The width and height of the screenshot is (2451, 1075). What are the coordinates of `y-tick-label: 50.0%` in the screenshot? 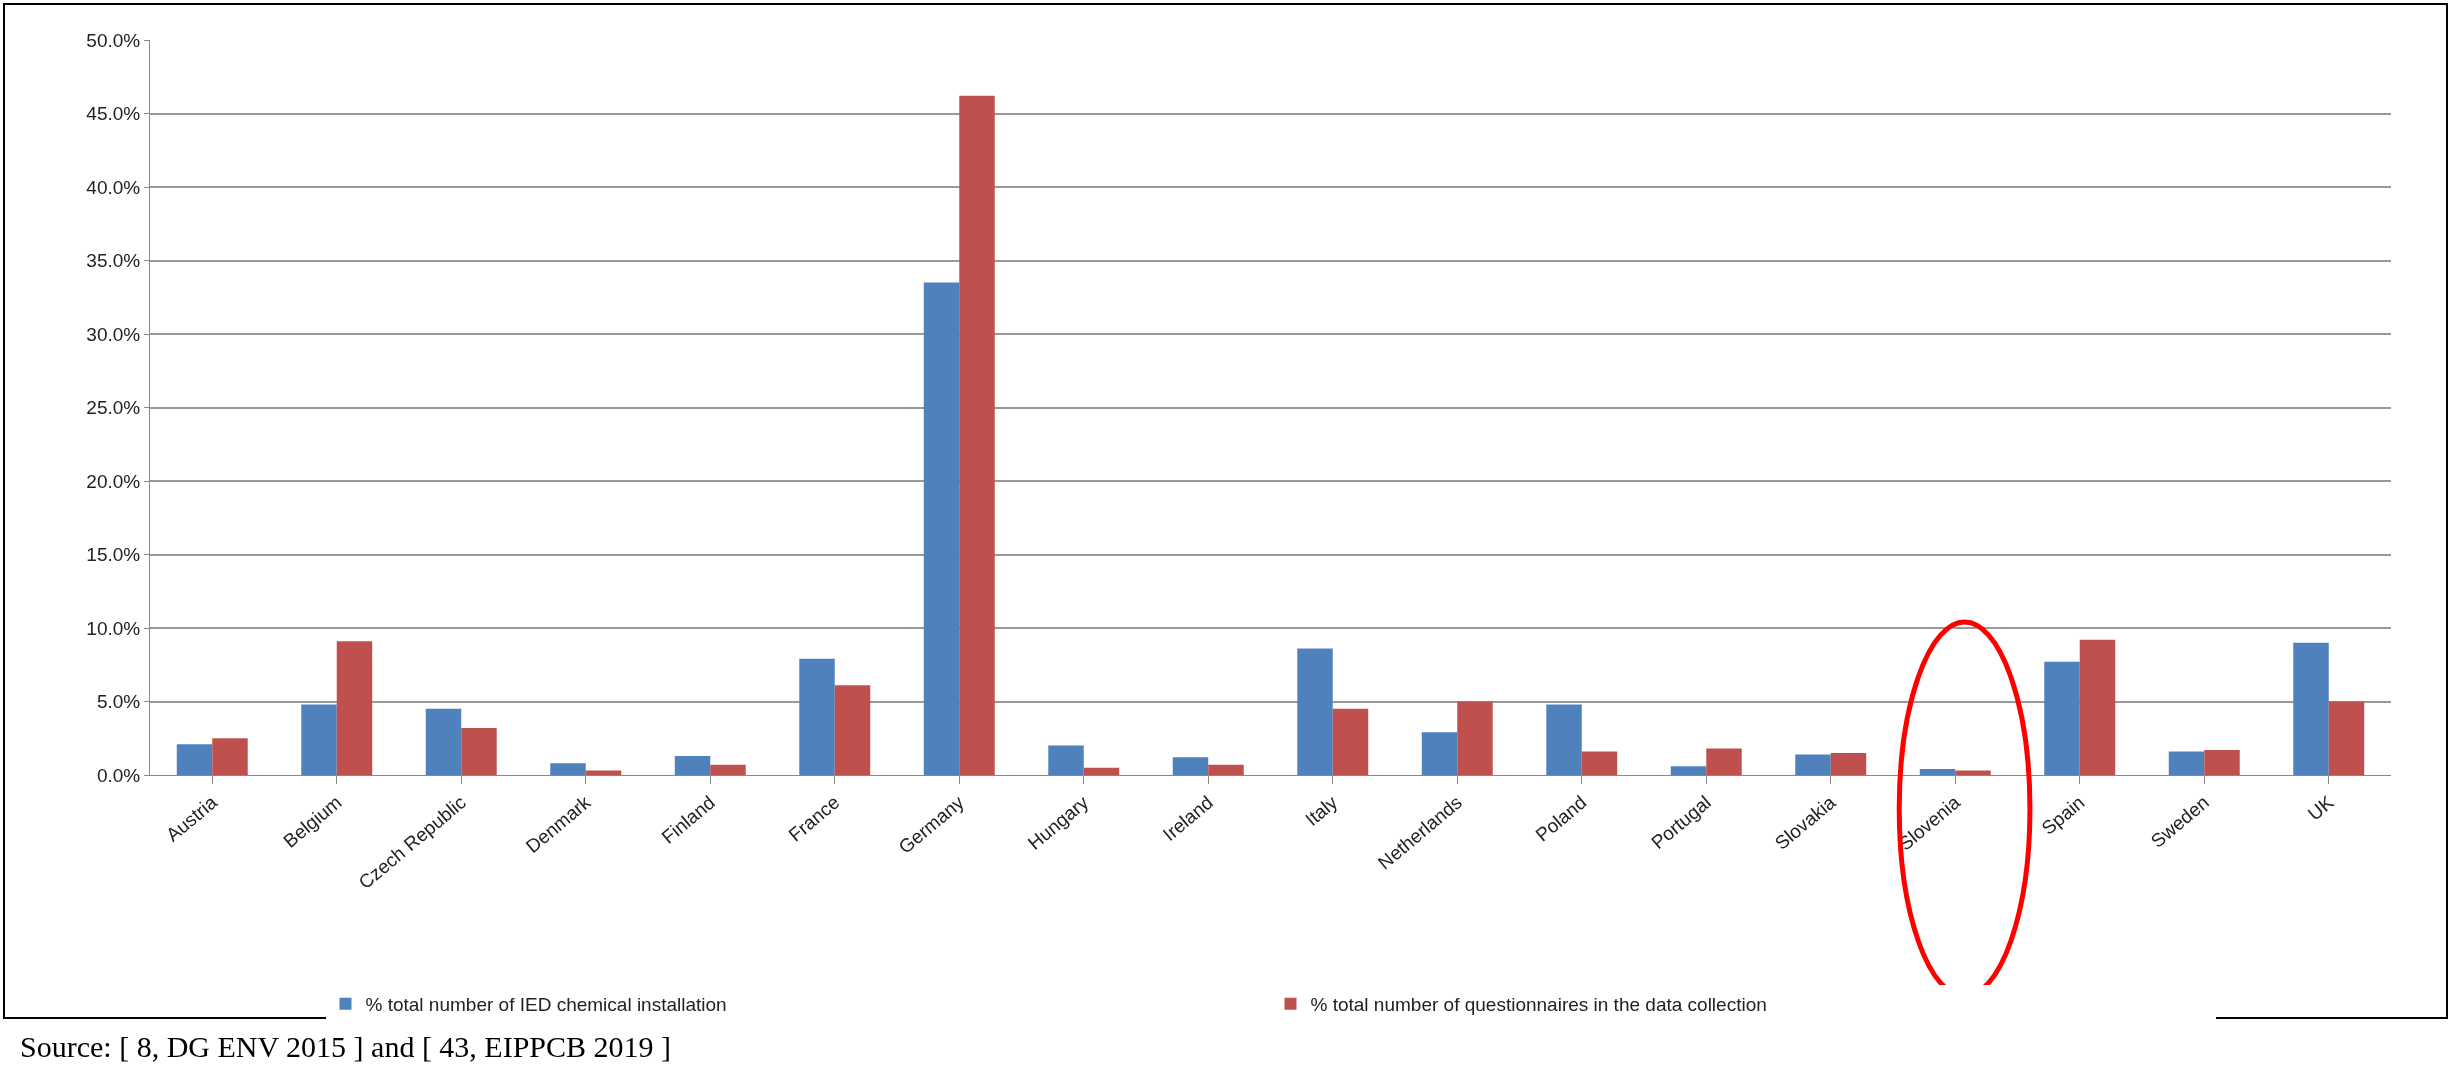 It's located at (113, 40).